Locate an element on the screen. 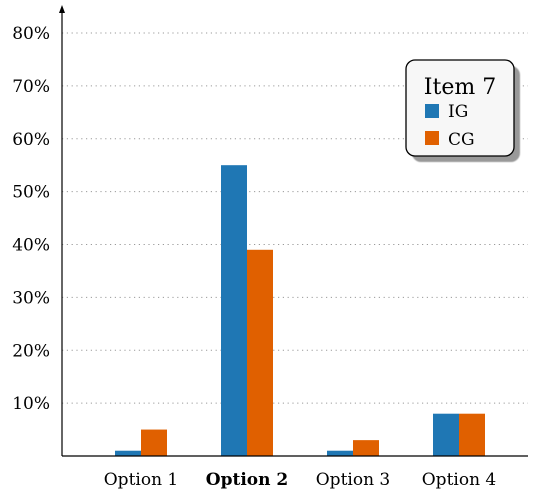 Image resolution: width=550 pixels, height=502 pixels. x-tick-labels: Option 1 Option 2 Option 3 Option 4 is located at coordinates (300, 480).